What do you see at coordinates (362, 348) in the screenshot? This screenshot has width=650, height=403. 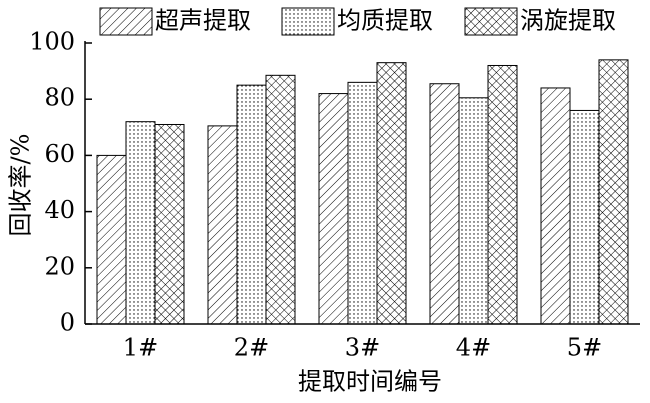 I see `x-tick-label: 3#` at bounding box center [362, 348].